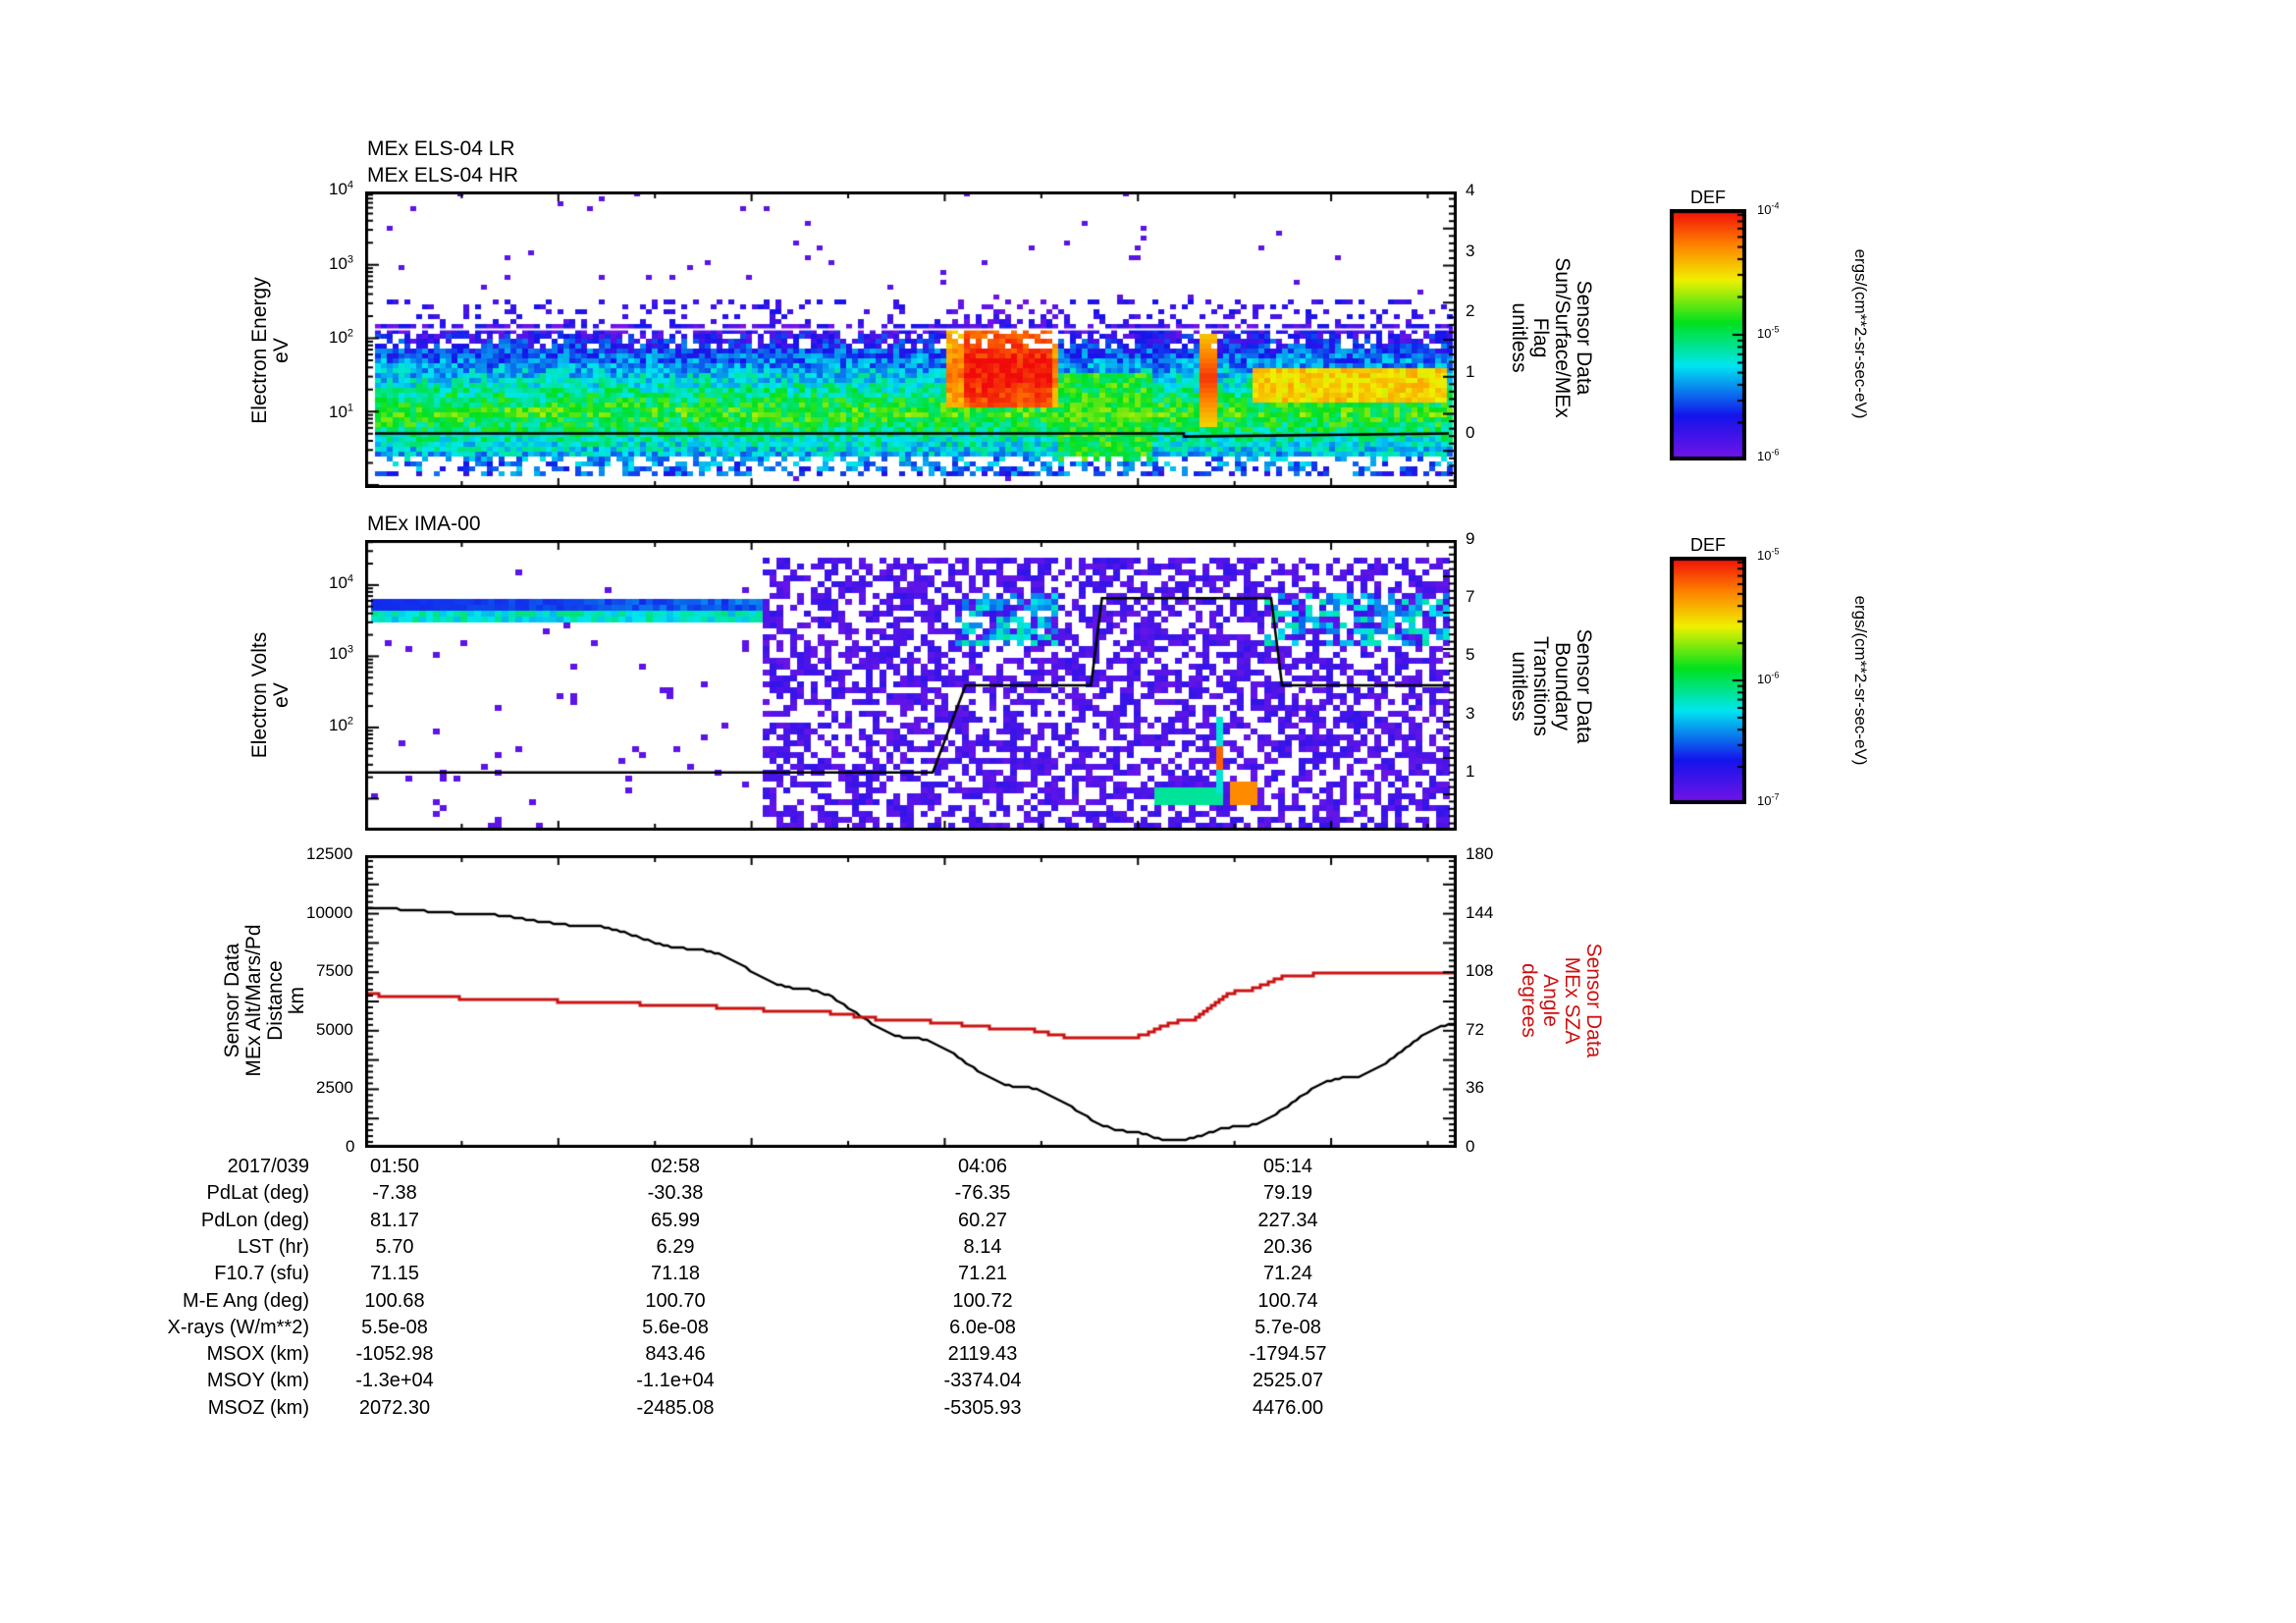 This screenshot has height=1623, width=2296. Describe the element at coordinates (983, 1246) in the screenshot. I see `ephemeris-value: 8.14` at that location.